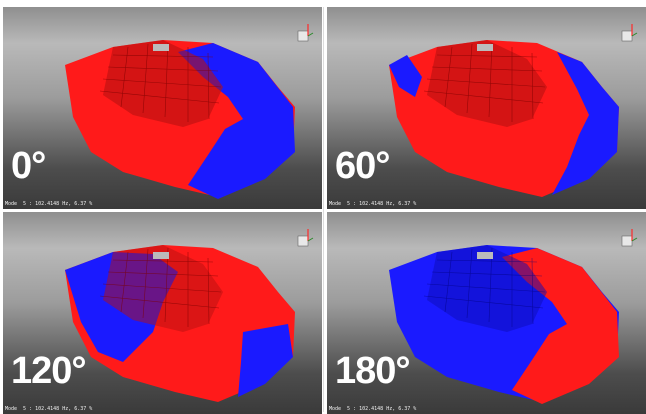  Describe the element at coordinates (323, 209) in the screenshot. I see `viewport-divider` at that location.